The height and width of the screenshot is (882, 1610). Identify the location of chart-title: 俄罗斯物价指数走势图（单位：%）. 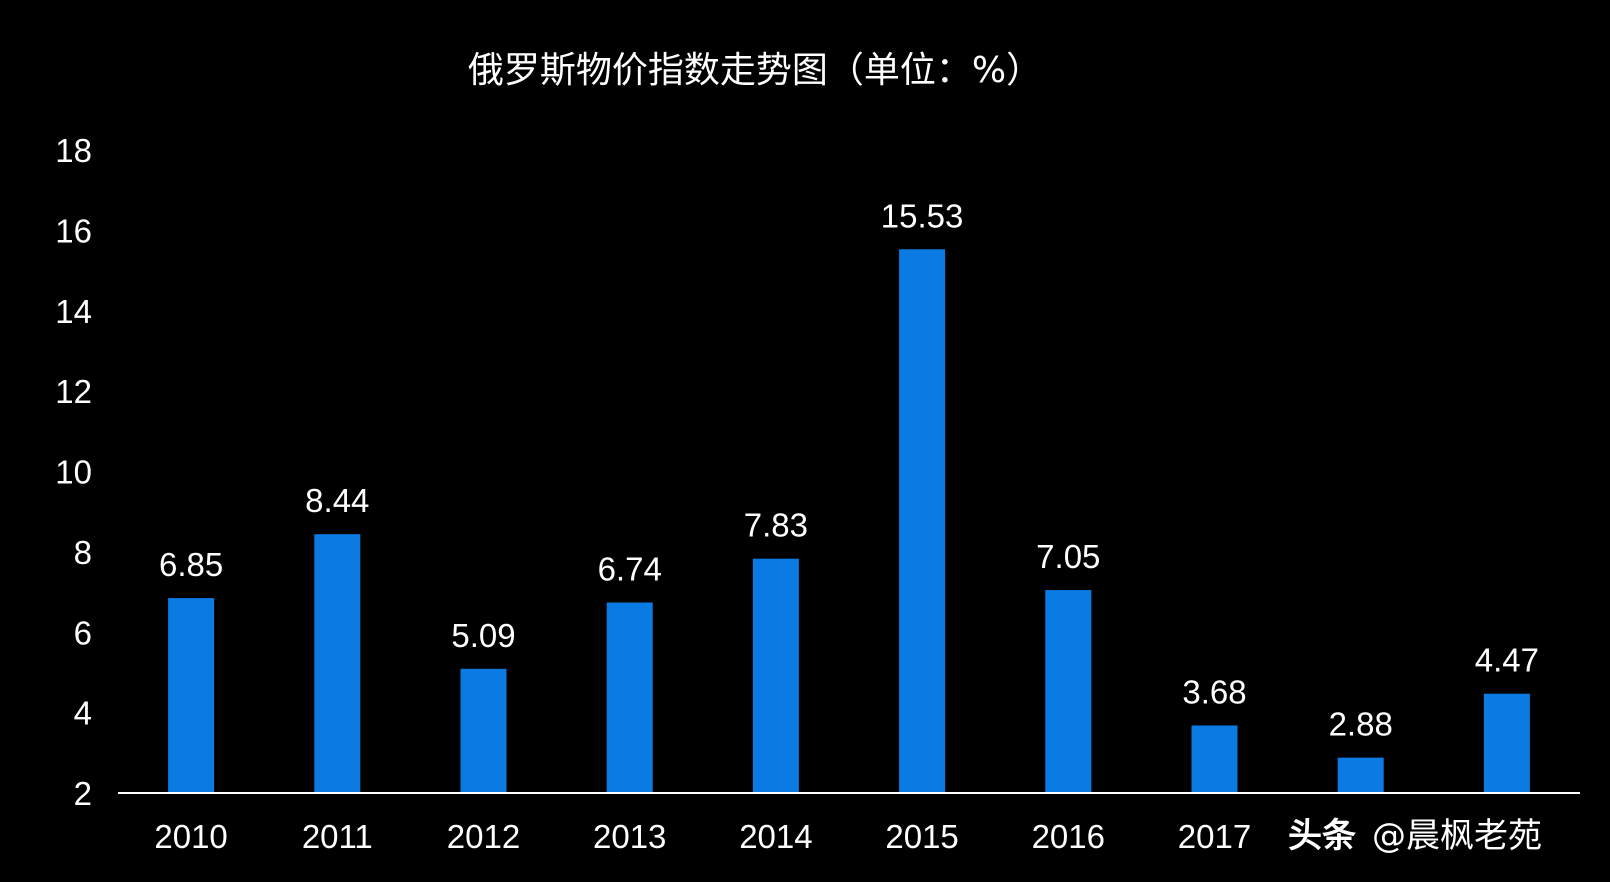
(755, 70).